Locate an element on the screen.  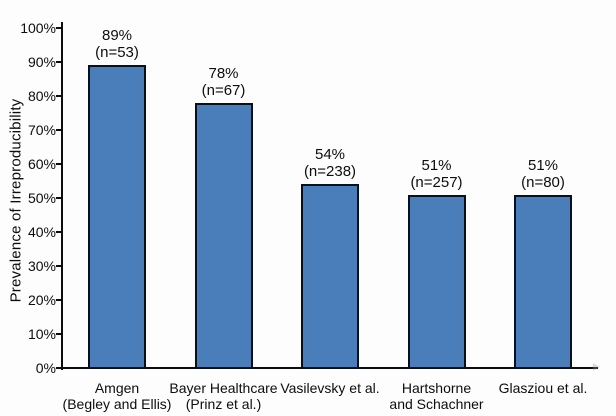
y-tick-label-0: 0% is located at coordinates (45, 368).